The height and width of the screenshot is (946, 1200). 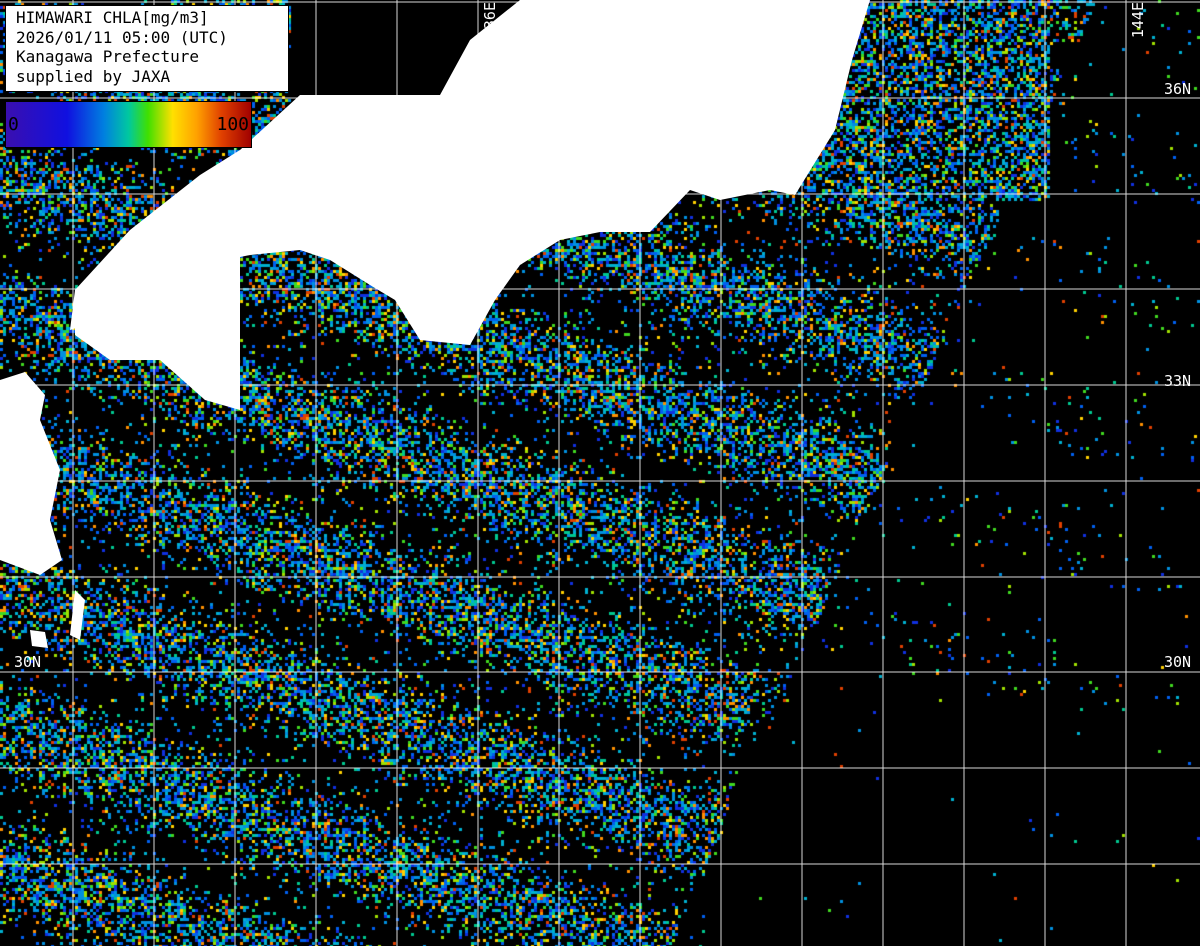 What do you see at coordinates (490, 20) in the screenshot?
I see `lon-label-136e: 136E` at bounding box center [490, 20].